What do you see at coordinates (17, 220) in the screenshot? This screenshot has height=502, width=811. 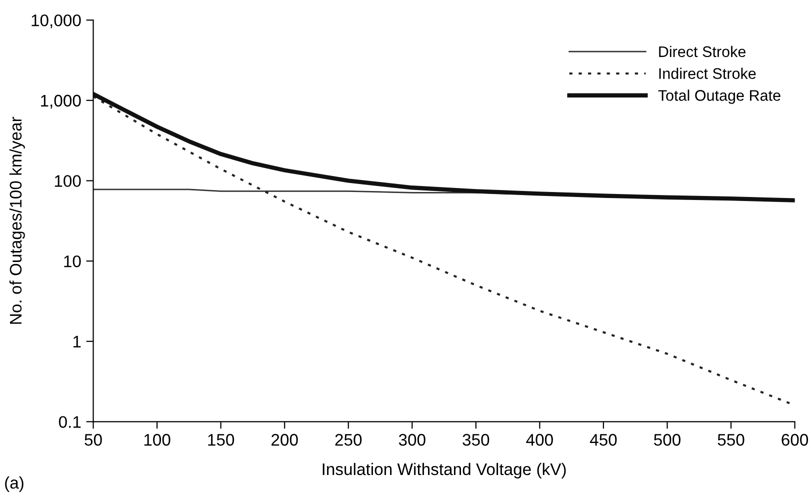 I see `y-axis-title: No. of Outages/100 km/year` at bounding box center [17, 220].